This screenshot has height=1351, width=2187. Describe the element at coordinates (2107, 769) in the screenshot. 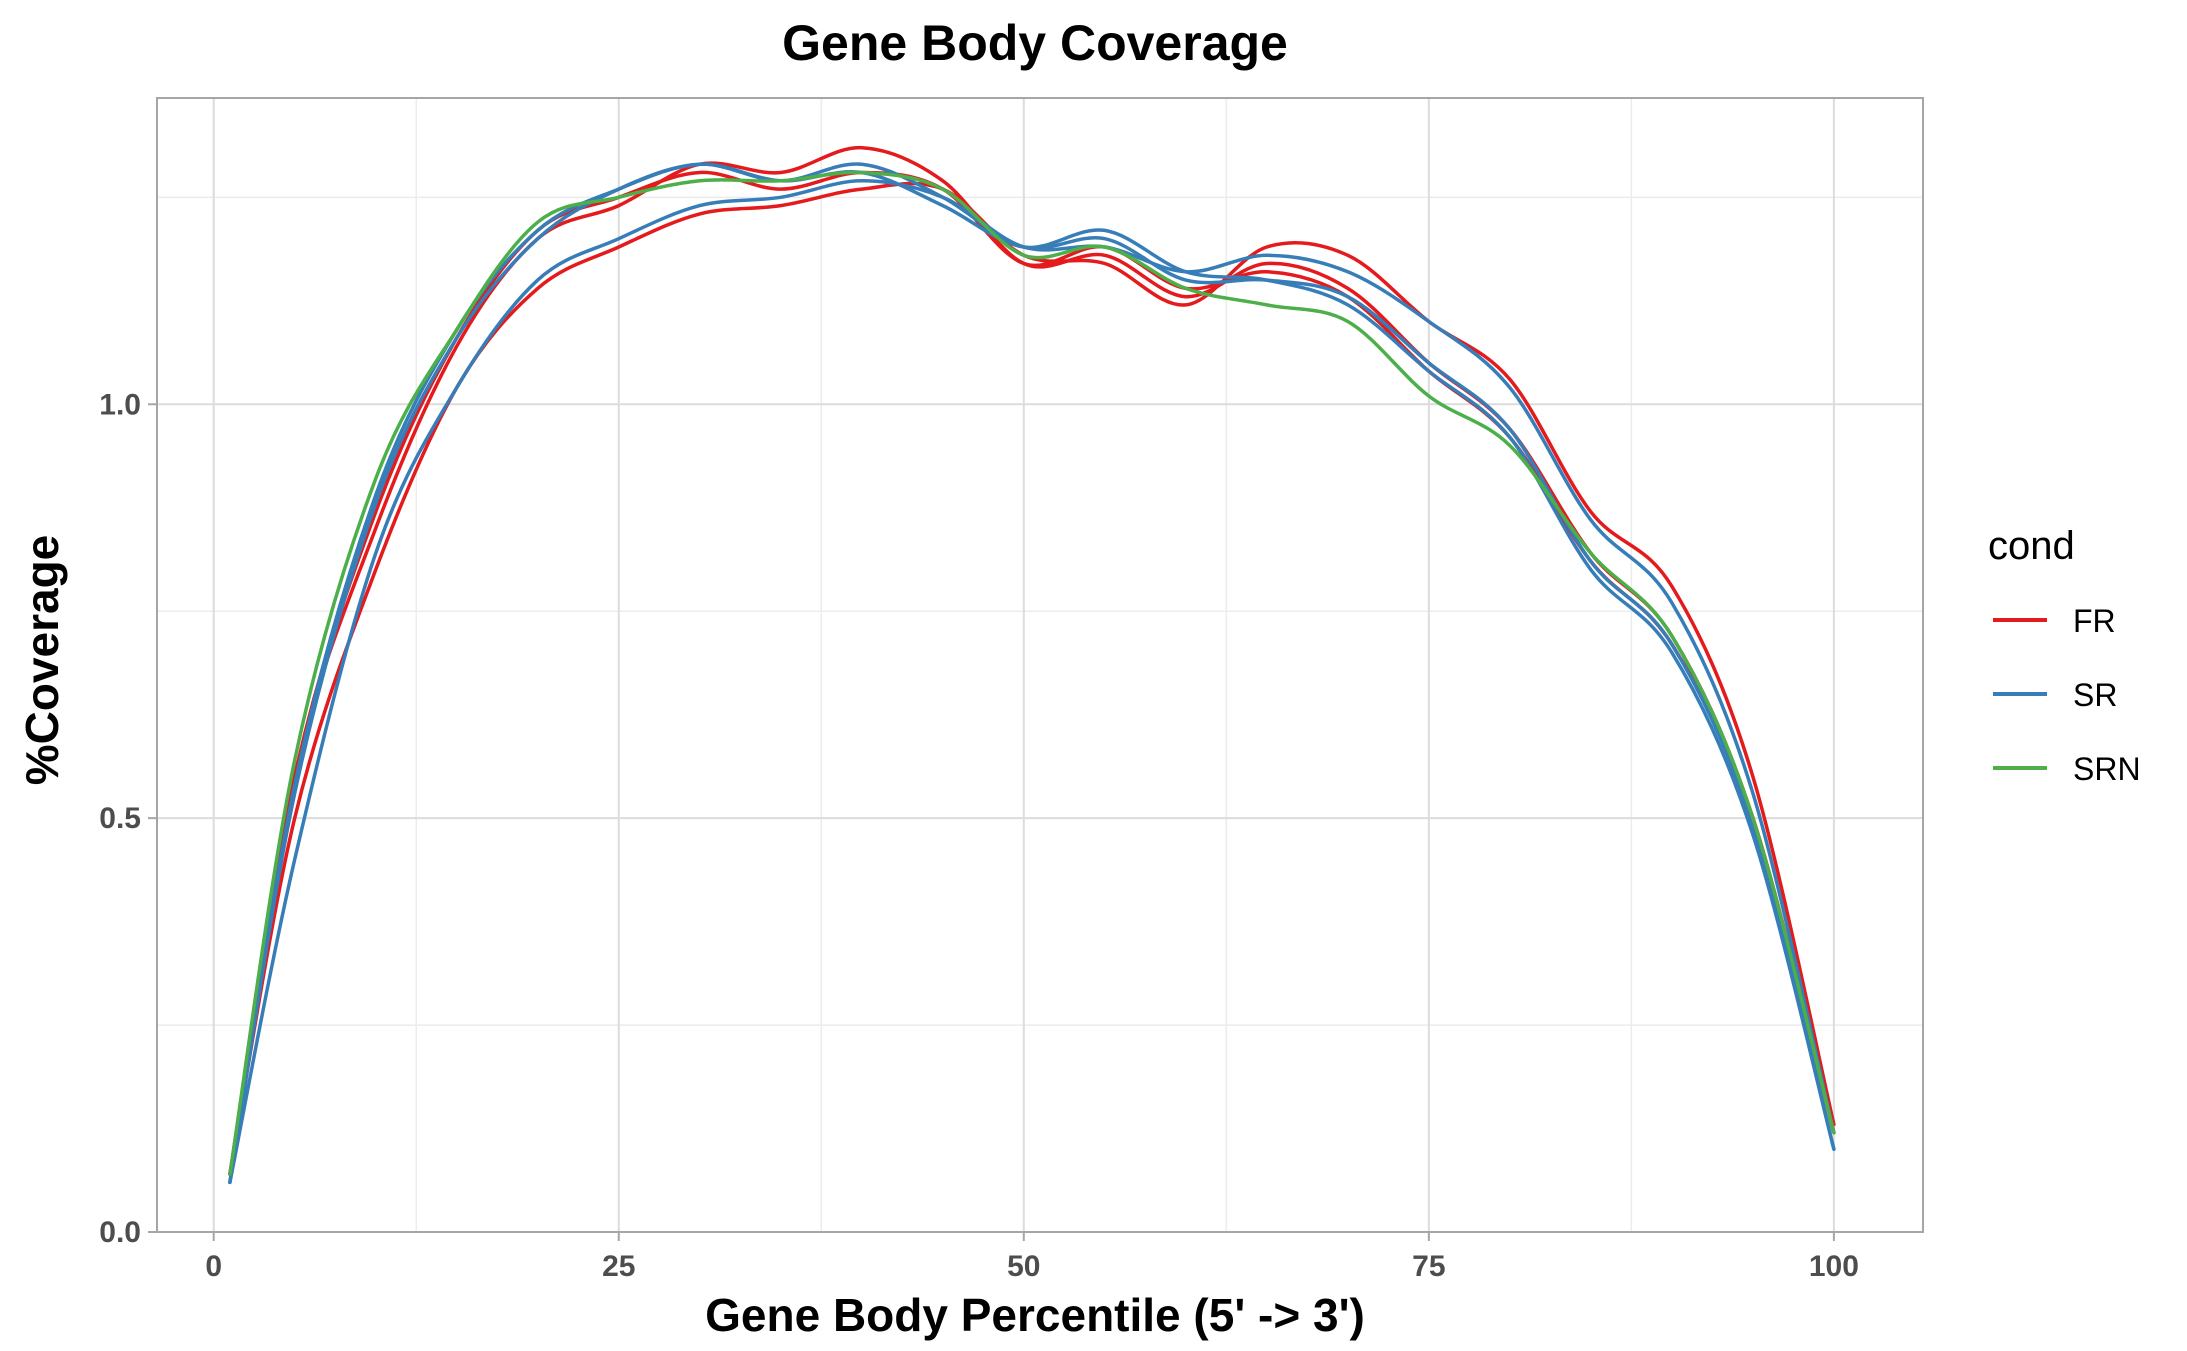

I see `legend-label-srn: SRN` at that location.